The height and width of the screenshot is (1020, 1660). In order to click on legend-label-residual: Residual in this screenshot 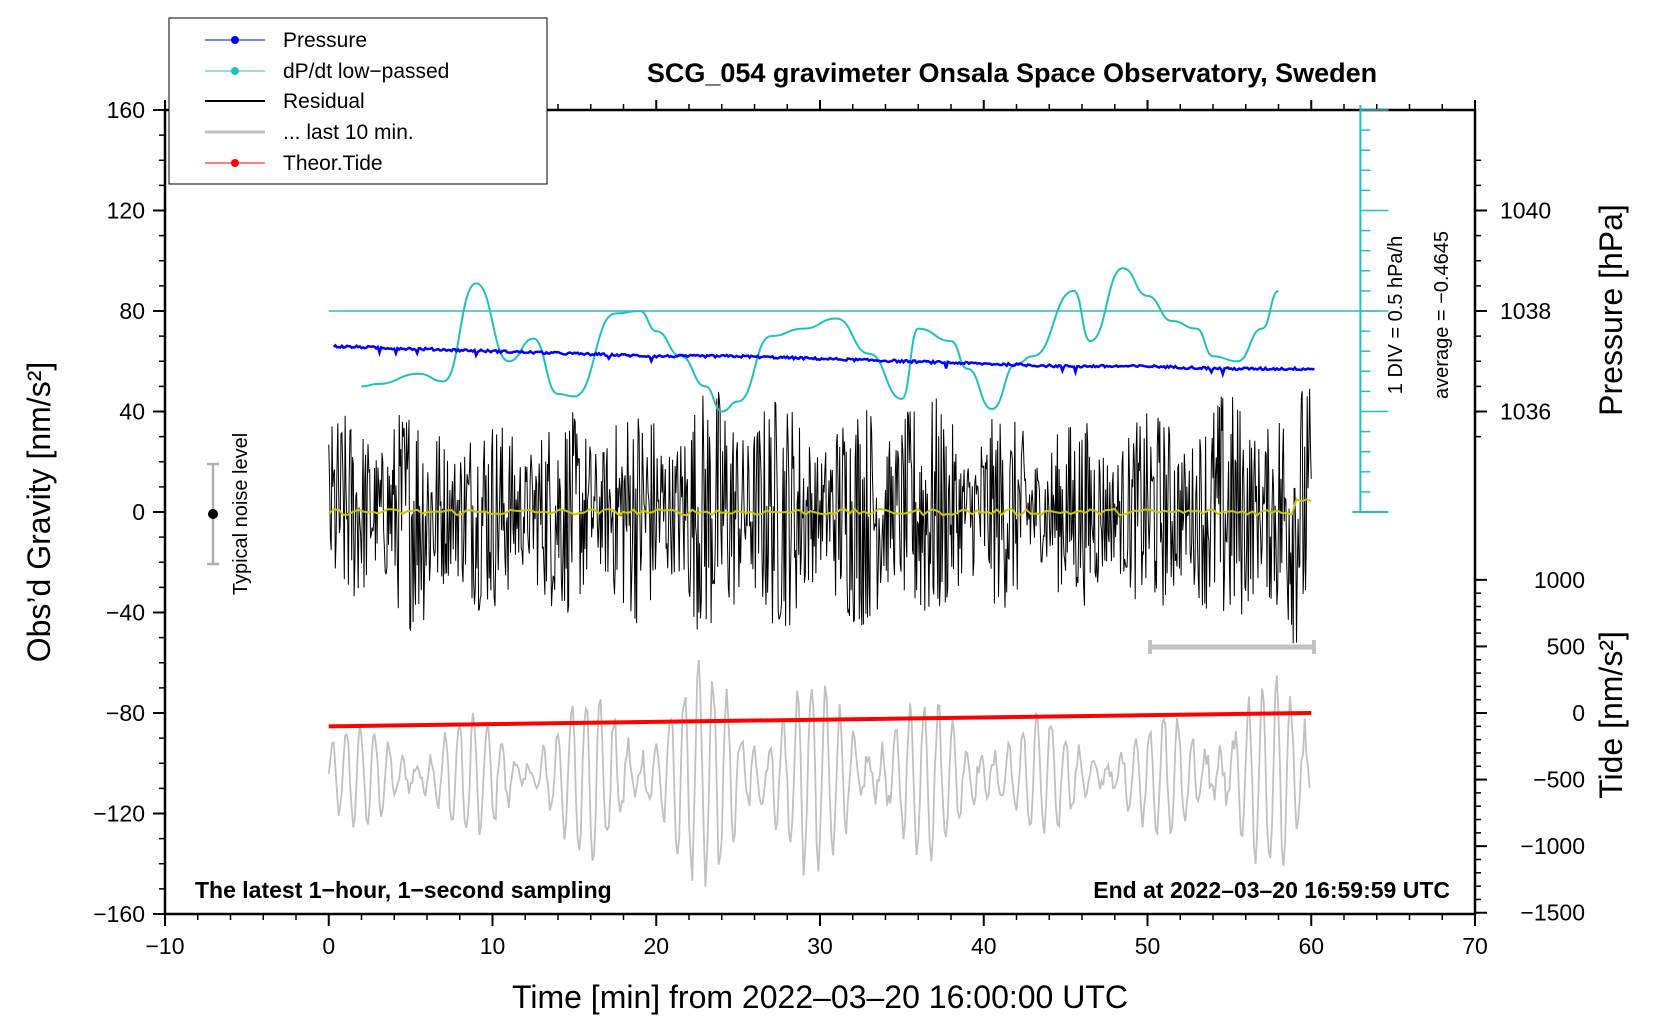, I will do `click(324, 101)`.